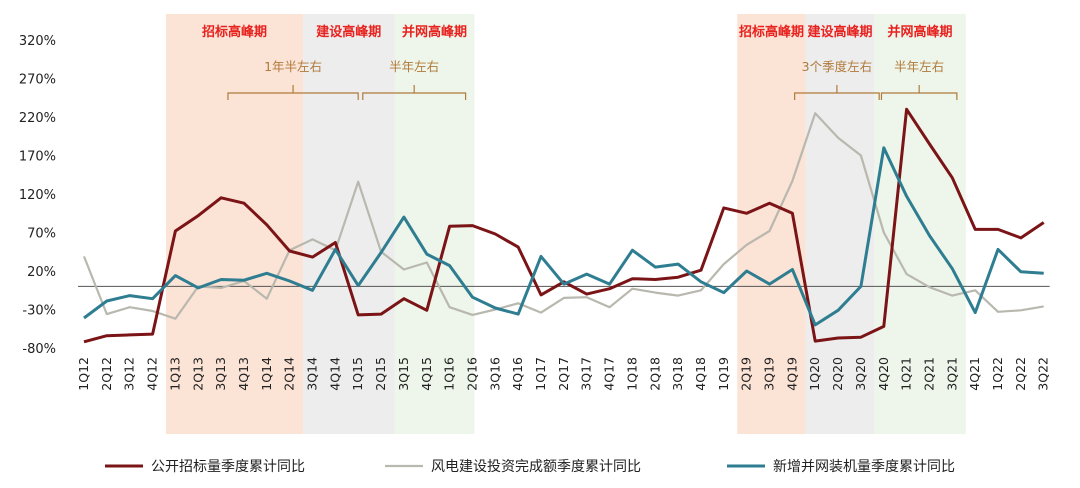 The image size is (1080, 488). I want to click on x-tick-label: 2Q17, so click(563, 374).